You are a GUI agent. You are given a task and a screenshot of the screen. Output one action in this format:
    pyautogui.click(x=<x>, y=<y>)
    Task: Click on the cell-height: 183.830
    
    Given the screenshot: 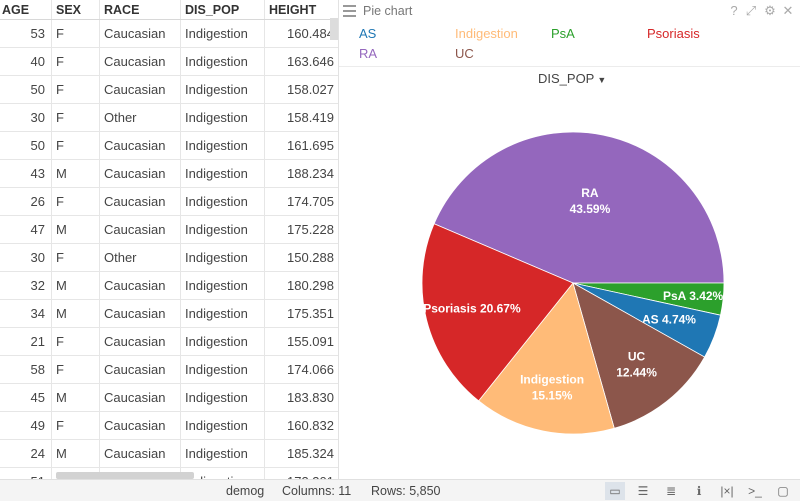 What is the action you would take?
    pyautogui.click(x=310, y=397)
    